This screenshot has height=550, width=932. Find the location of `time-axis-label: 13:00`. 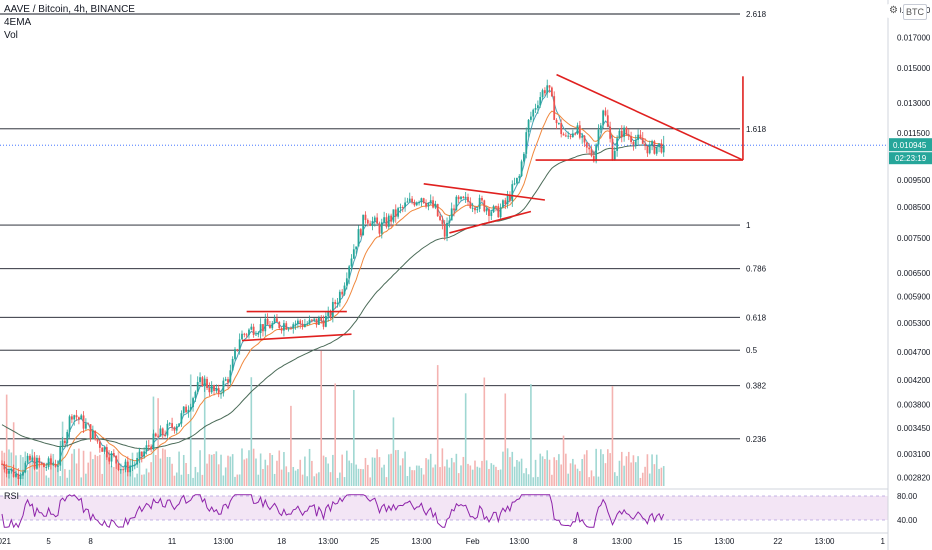

time-axis-label: 13:00 is located at coordinates (824, 541).